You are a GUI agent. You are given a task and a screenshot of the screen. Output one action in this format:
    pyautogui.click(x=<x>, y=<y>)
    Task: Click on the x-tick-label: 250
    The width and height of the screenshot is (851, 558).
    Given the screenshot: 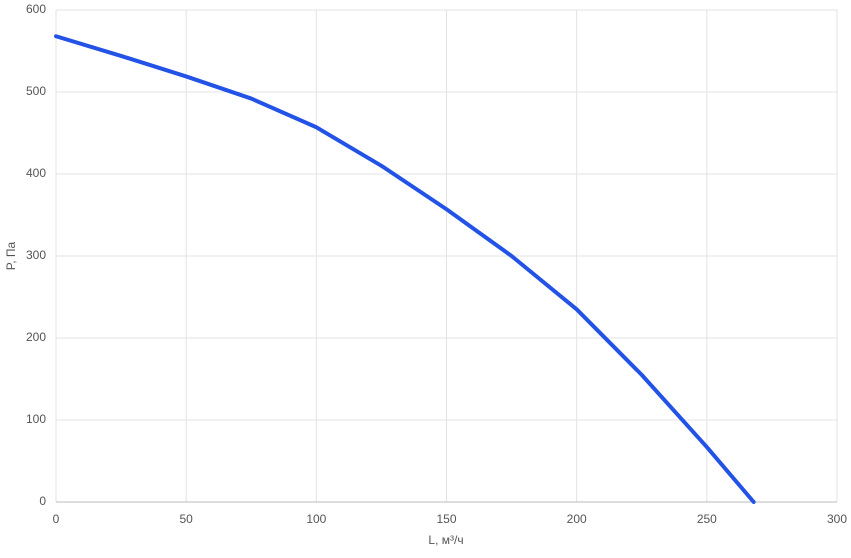 What is the action you would take?
    pyautogui.click(x=707, y=519)
    